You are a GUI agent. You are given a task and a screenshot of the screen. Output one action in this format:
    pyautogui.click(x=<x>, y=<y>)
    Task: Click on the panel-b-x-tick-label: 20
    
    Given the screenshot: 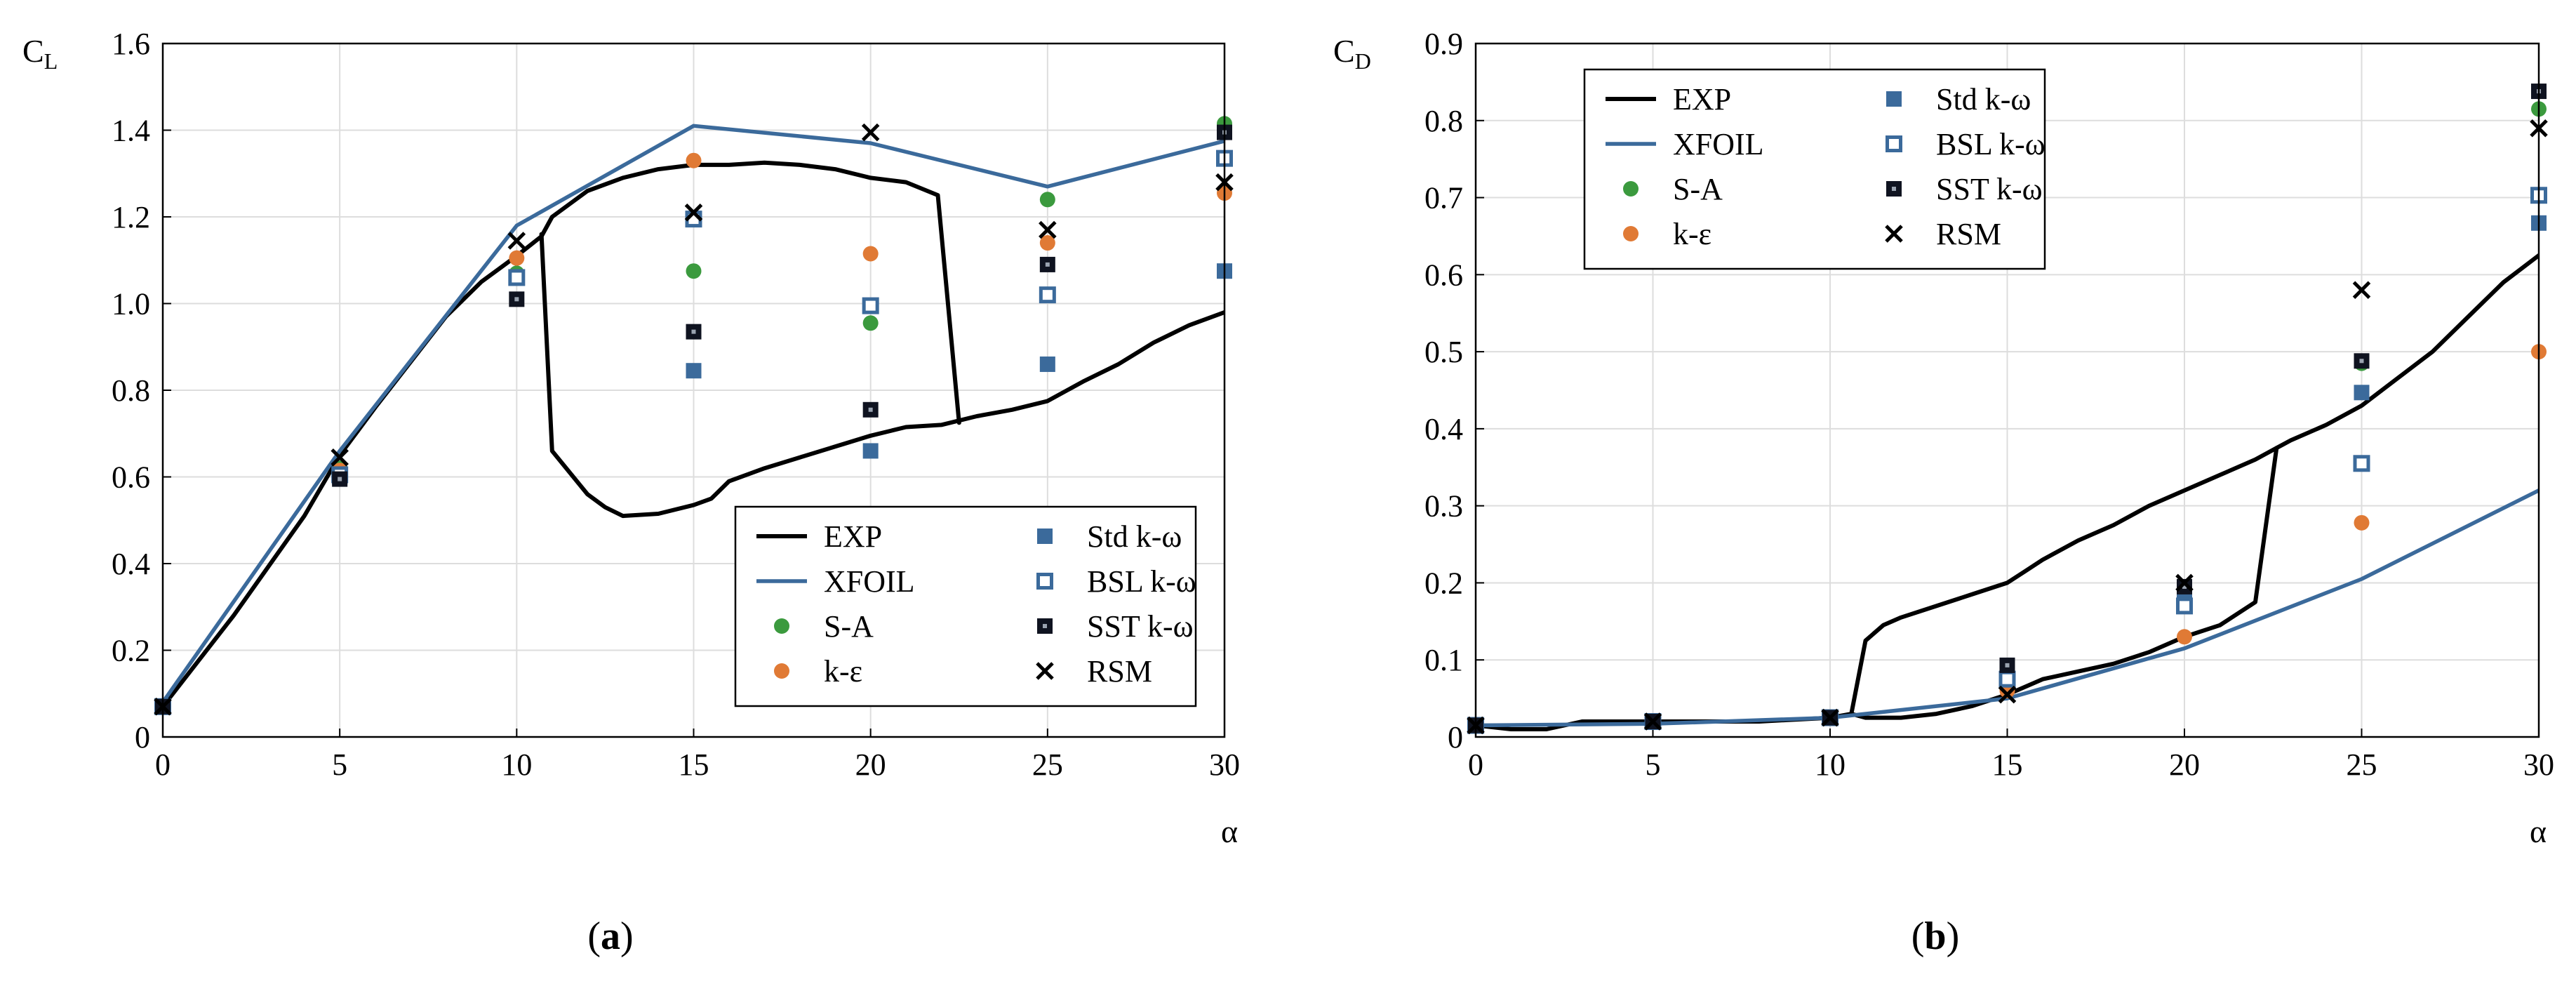 What is the action you would take?
    pyautogui.click(x=2184, y=765)
    